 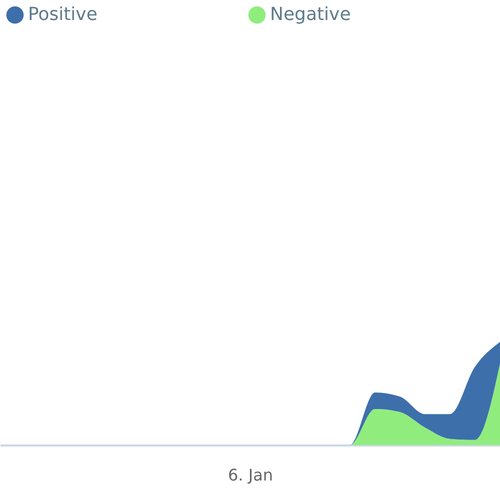 What do you see at coordinates (251, 475) in the screenshot?
I see `text: 6. Jan` at bounding box center [251, 475].